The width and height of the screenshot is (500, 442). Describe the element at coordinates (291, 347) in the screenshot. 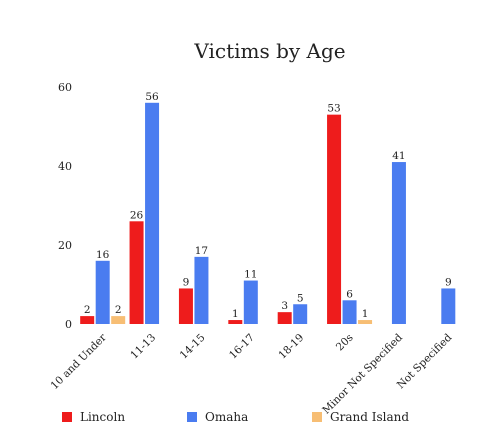

I see `category-label: 18-19` at that location.